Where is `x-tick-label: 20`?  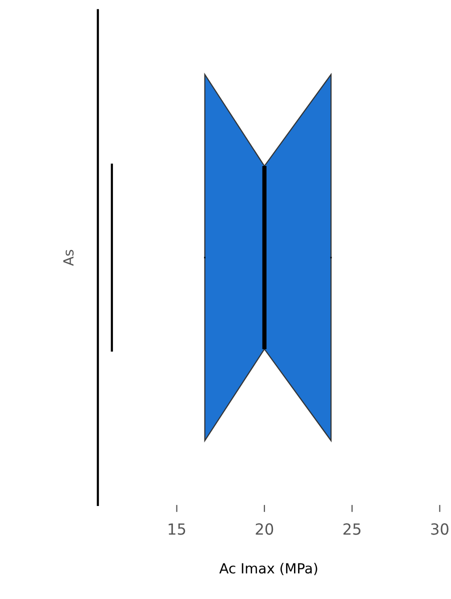 x-tick-label: 20 is located at coordinates (265, 529).